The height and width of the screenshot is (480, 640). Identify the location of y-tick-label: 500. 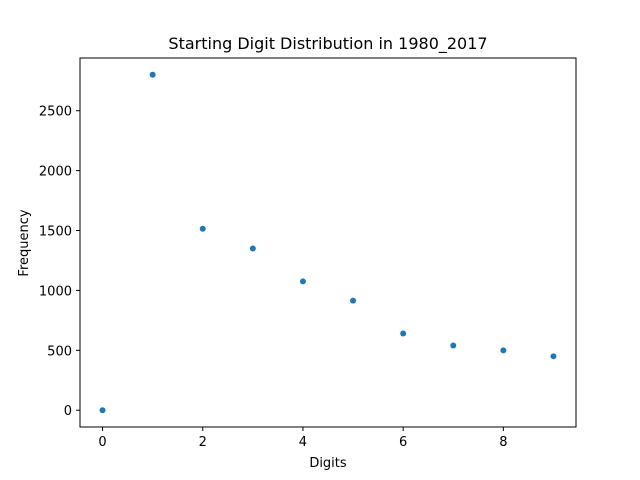
(59, 351).